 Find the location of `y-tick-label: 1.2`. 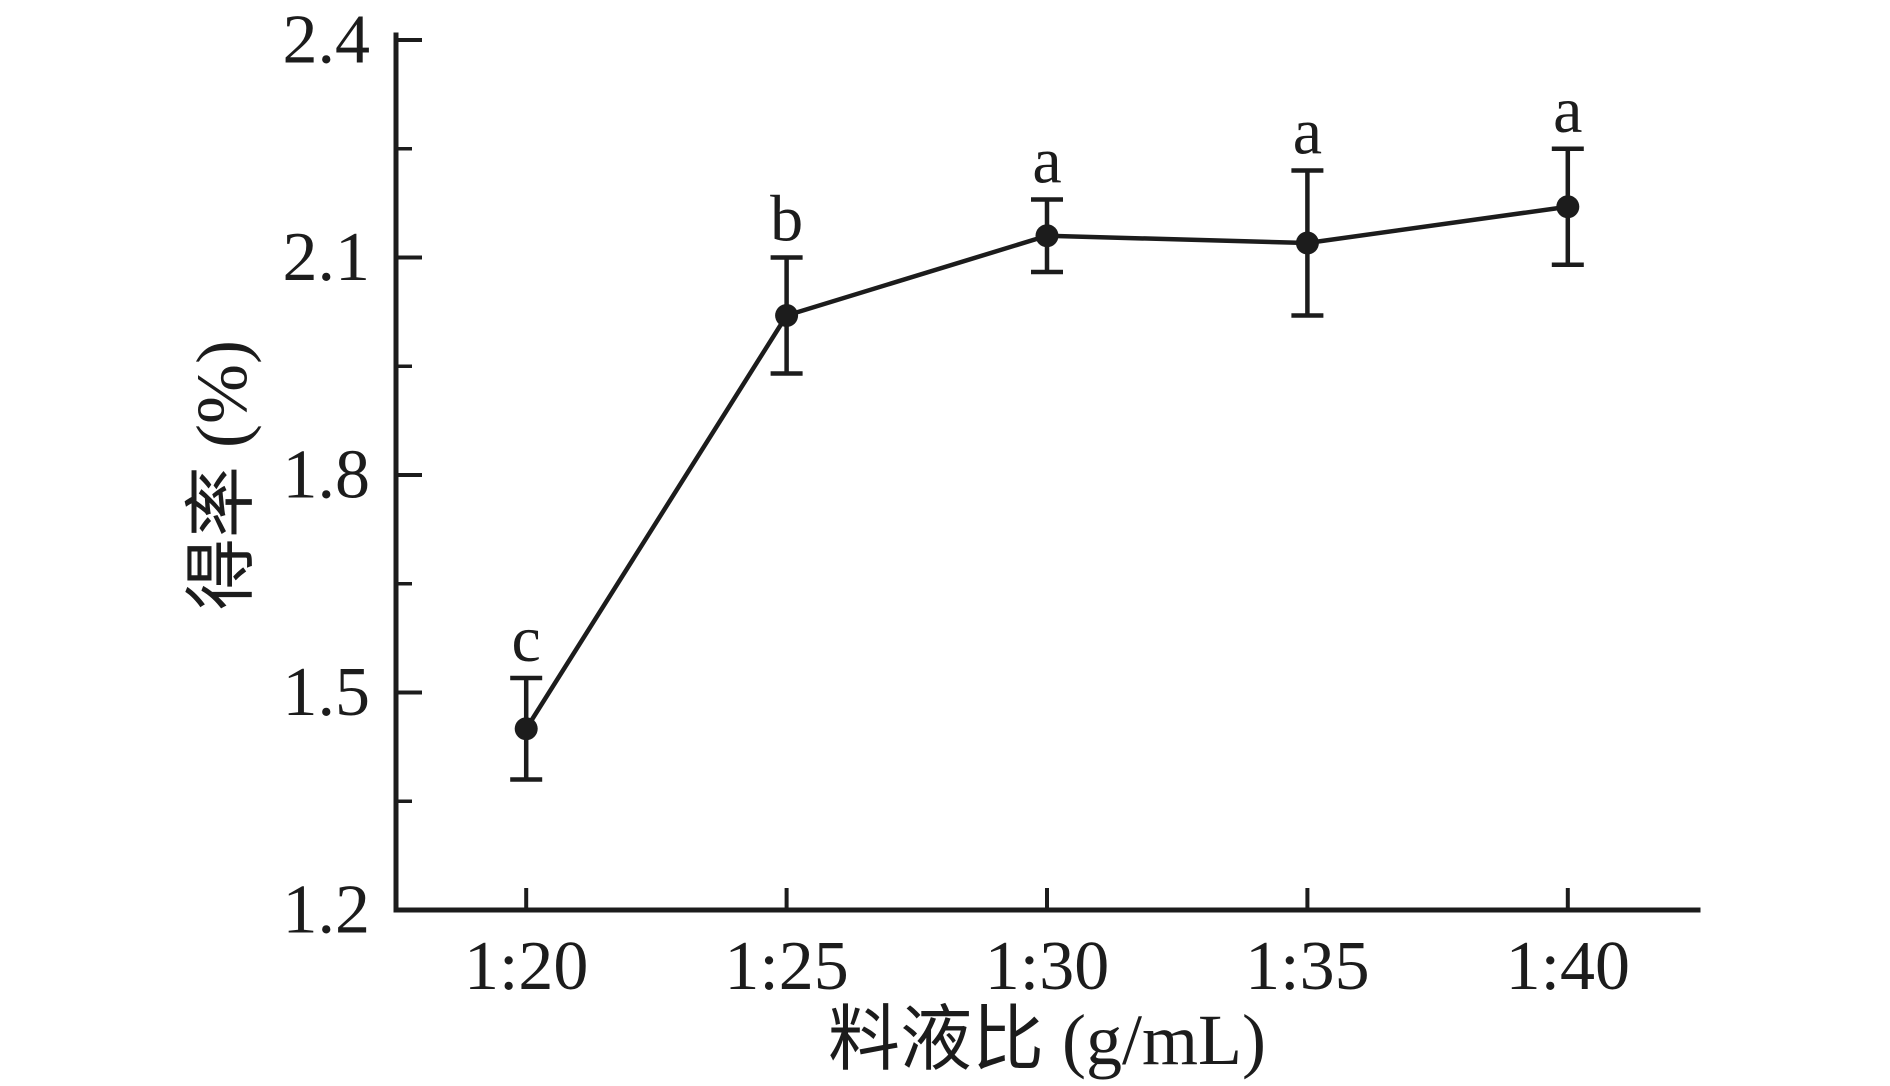

y-tick-label: 1.2 is located at coordinates (327, 910).